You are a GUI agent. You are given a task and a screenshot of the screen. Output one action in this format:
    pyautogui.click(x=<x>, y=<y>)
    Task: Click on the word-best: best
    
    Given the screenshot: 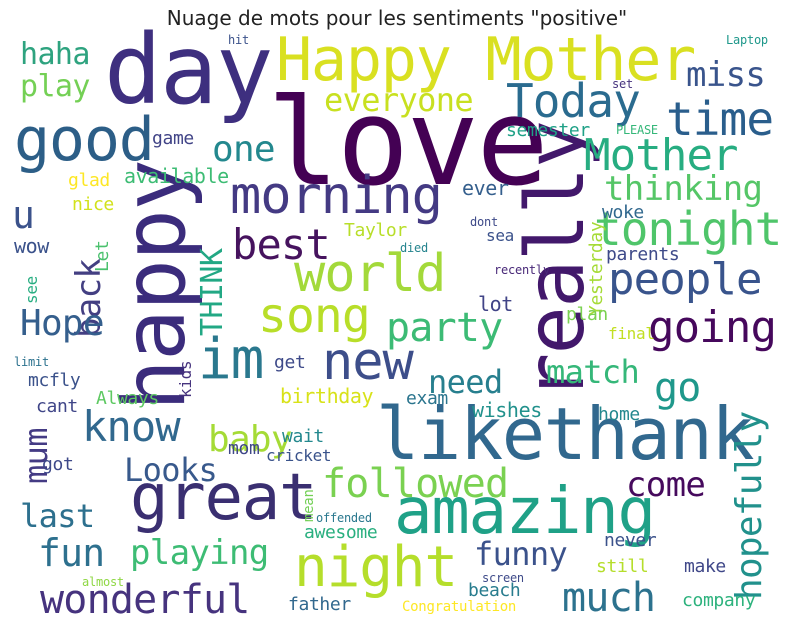 What is the action you would take?
    pyautogui.click(x=281, y=244)
    